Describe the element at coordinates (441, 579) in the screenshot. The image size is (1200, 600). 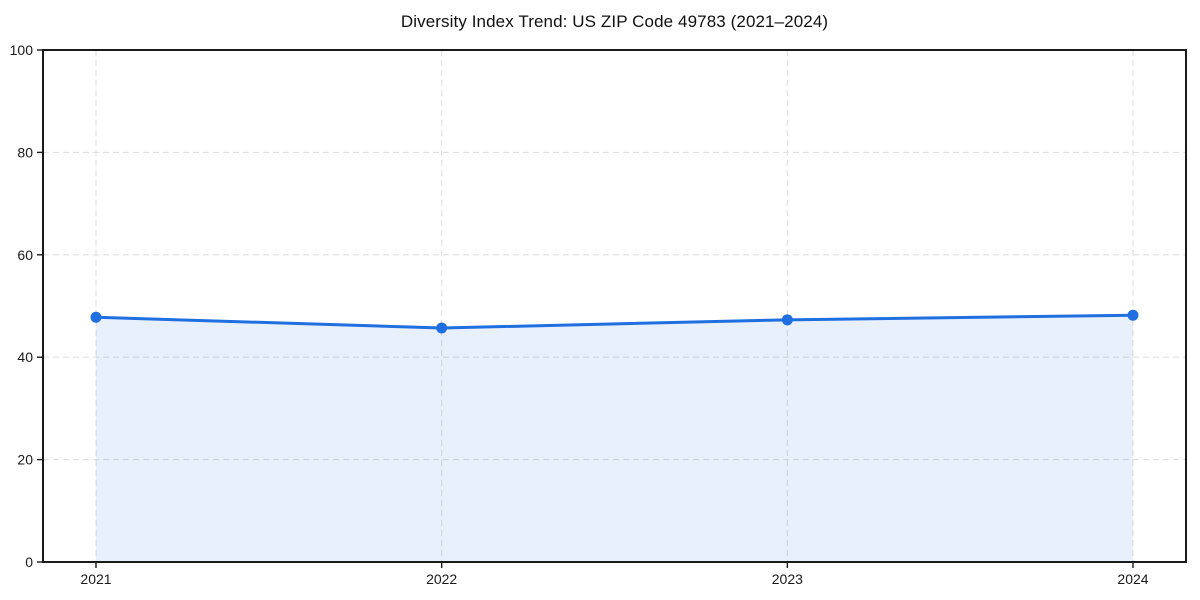
I see `x-tick-label-2022: 2022` at that location.